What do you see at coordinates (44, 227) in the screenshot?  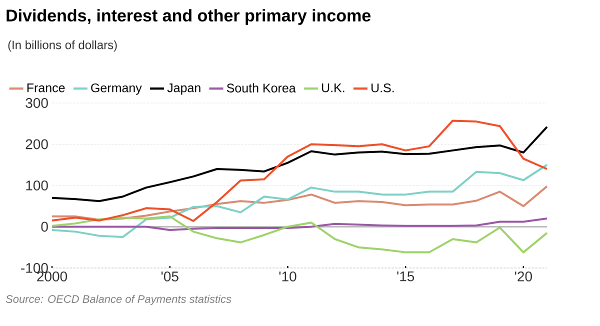 I see `y-tick-label: 0` at bounding box center [44, 227].